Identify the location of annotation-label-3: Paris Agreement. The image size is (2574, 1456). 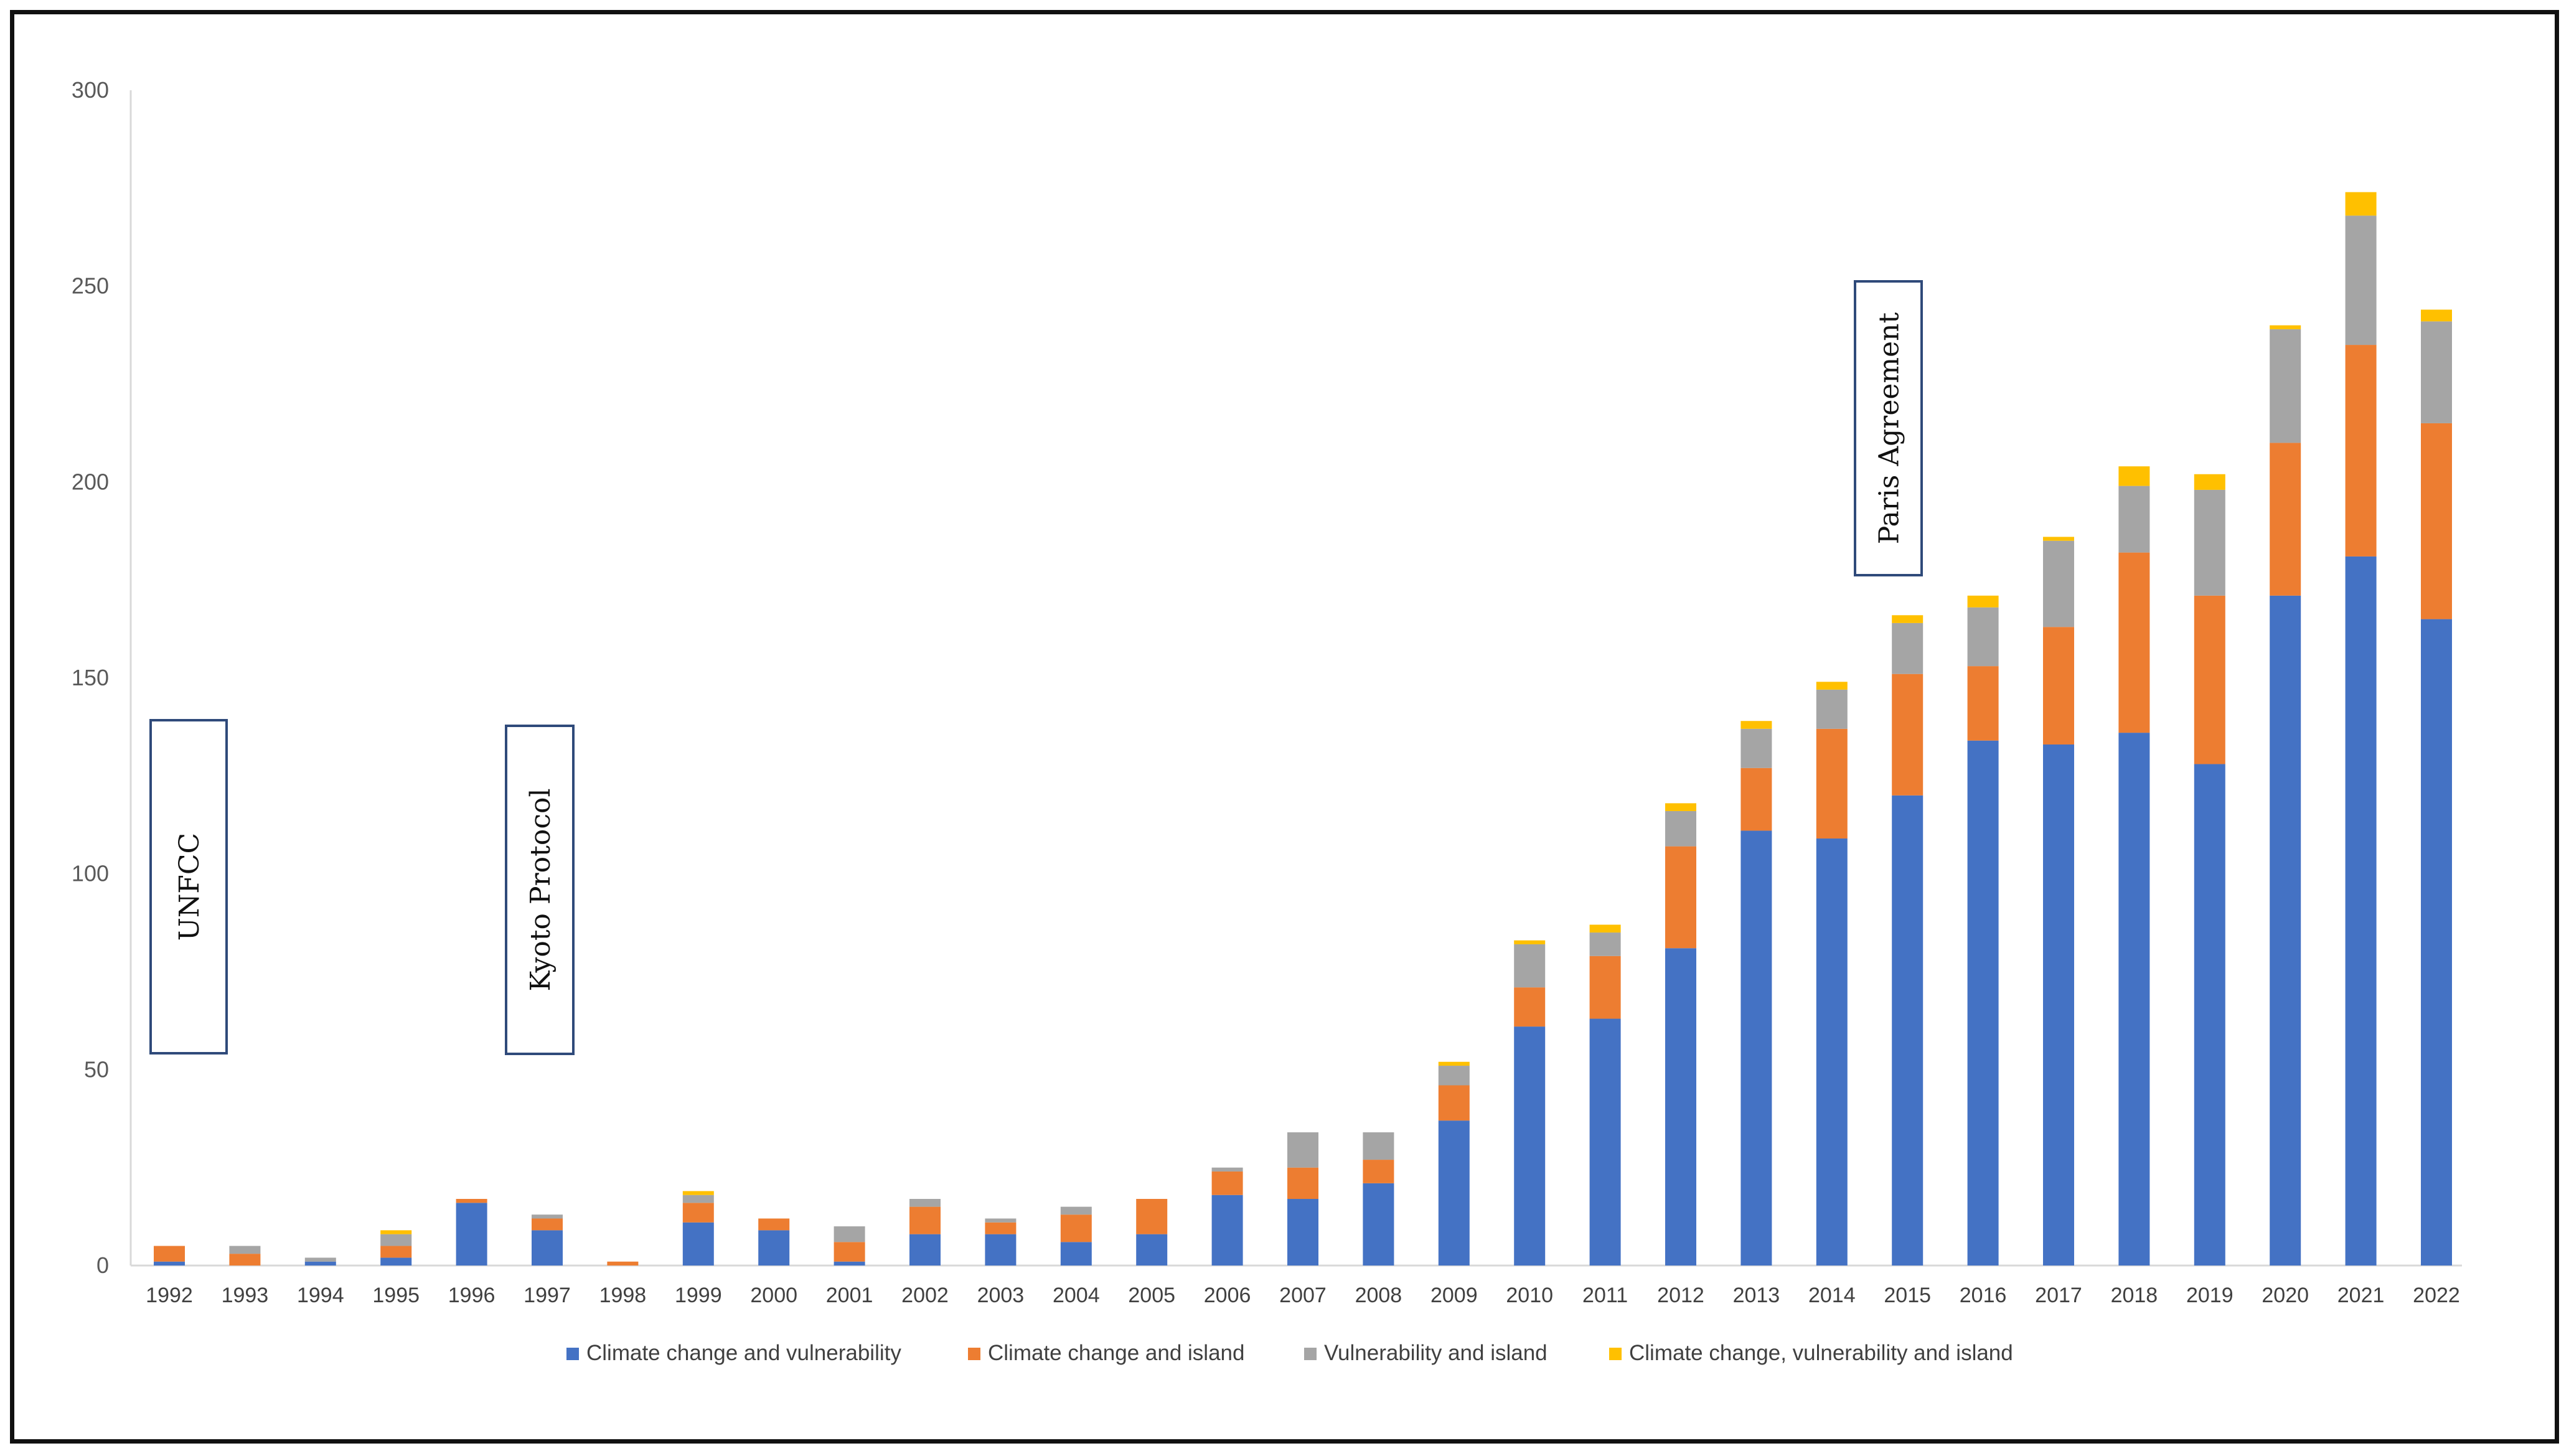
(1889, 428).